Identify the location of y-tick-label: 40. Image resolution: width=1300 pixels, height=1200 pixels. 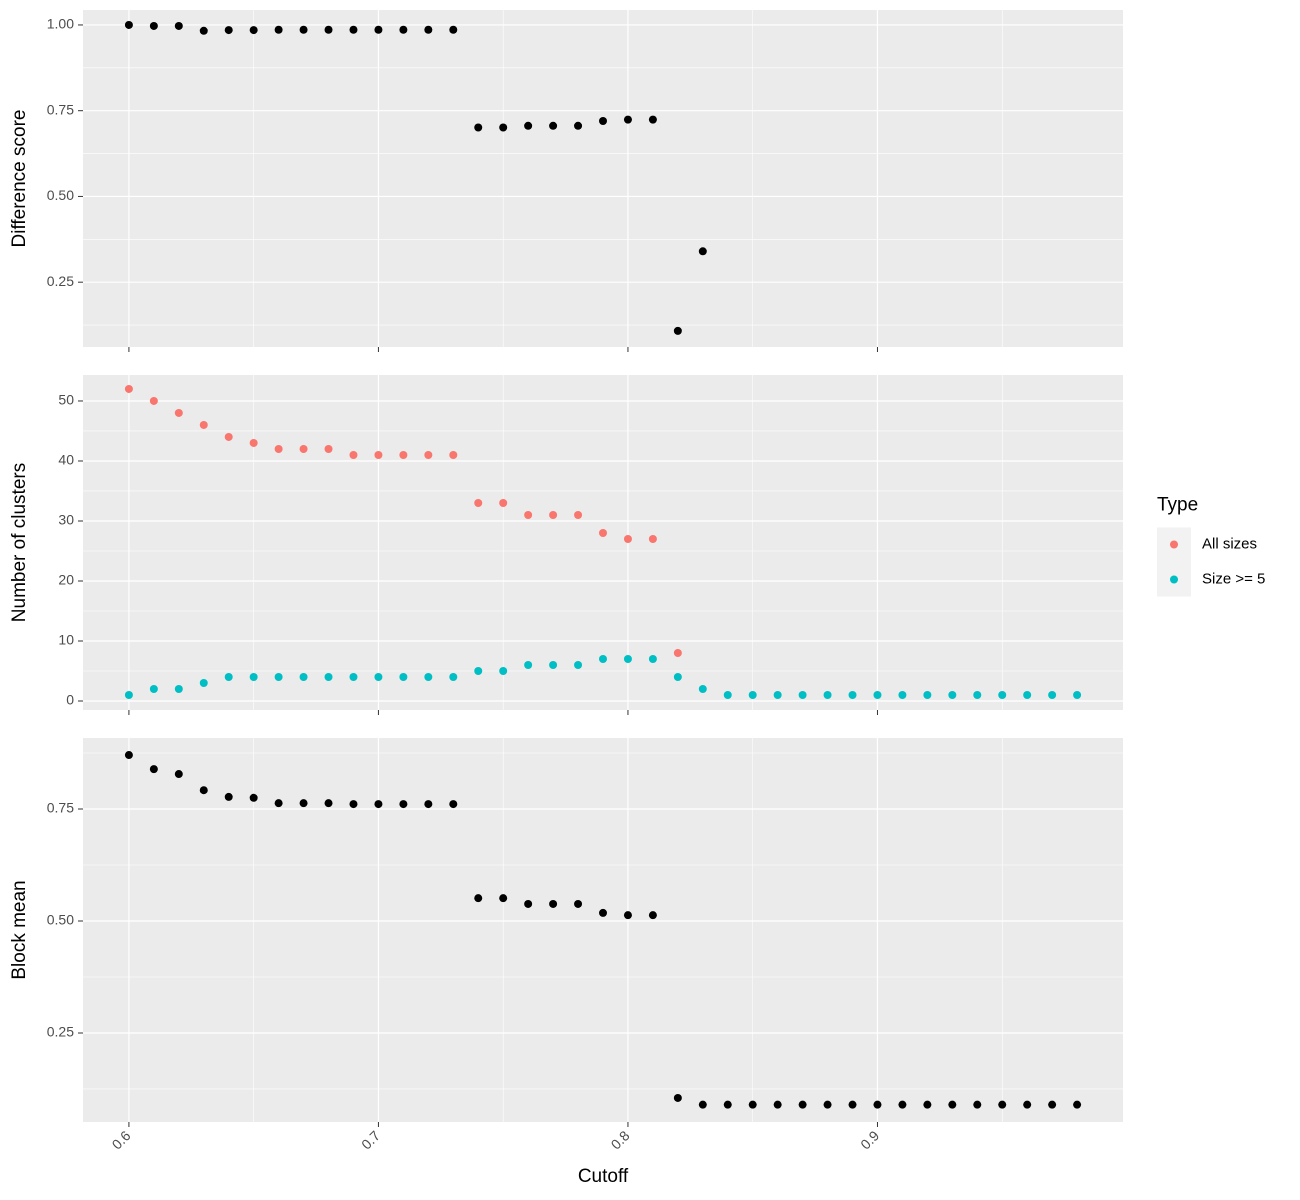
(66, 460).